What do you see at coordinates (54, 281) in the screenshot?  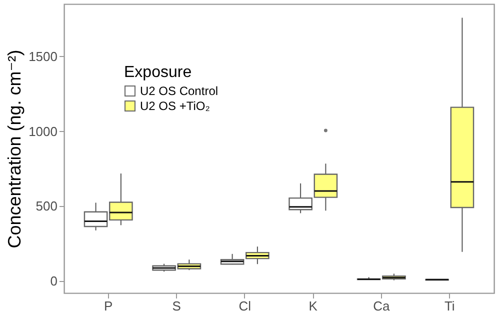 I see `y-tick-label: 0` at bounding box center [54, 281].